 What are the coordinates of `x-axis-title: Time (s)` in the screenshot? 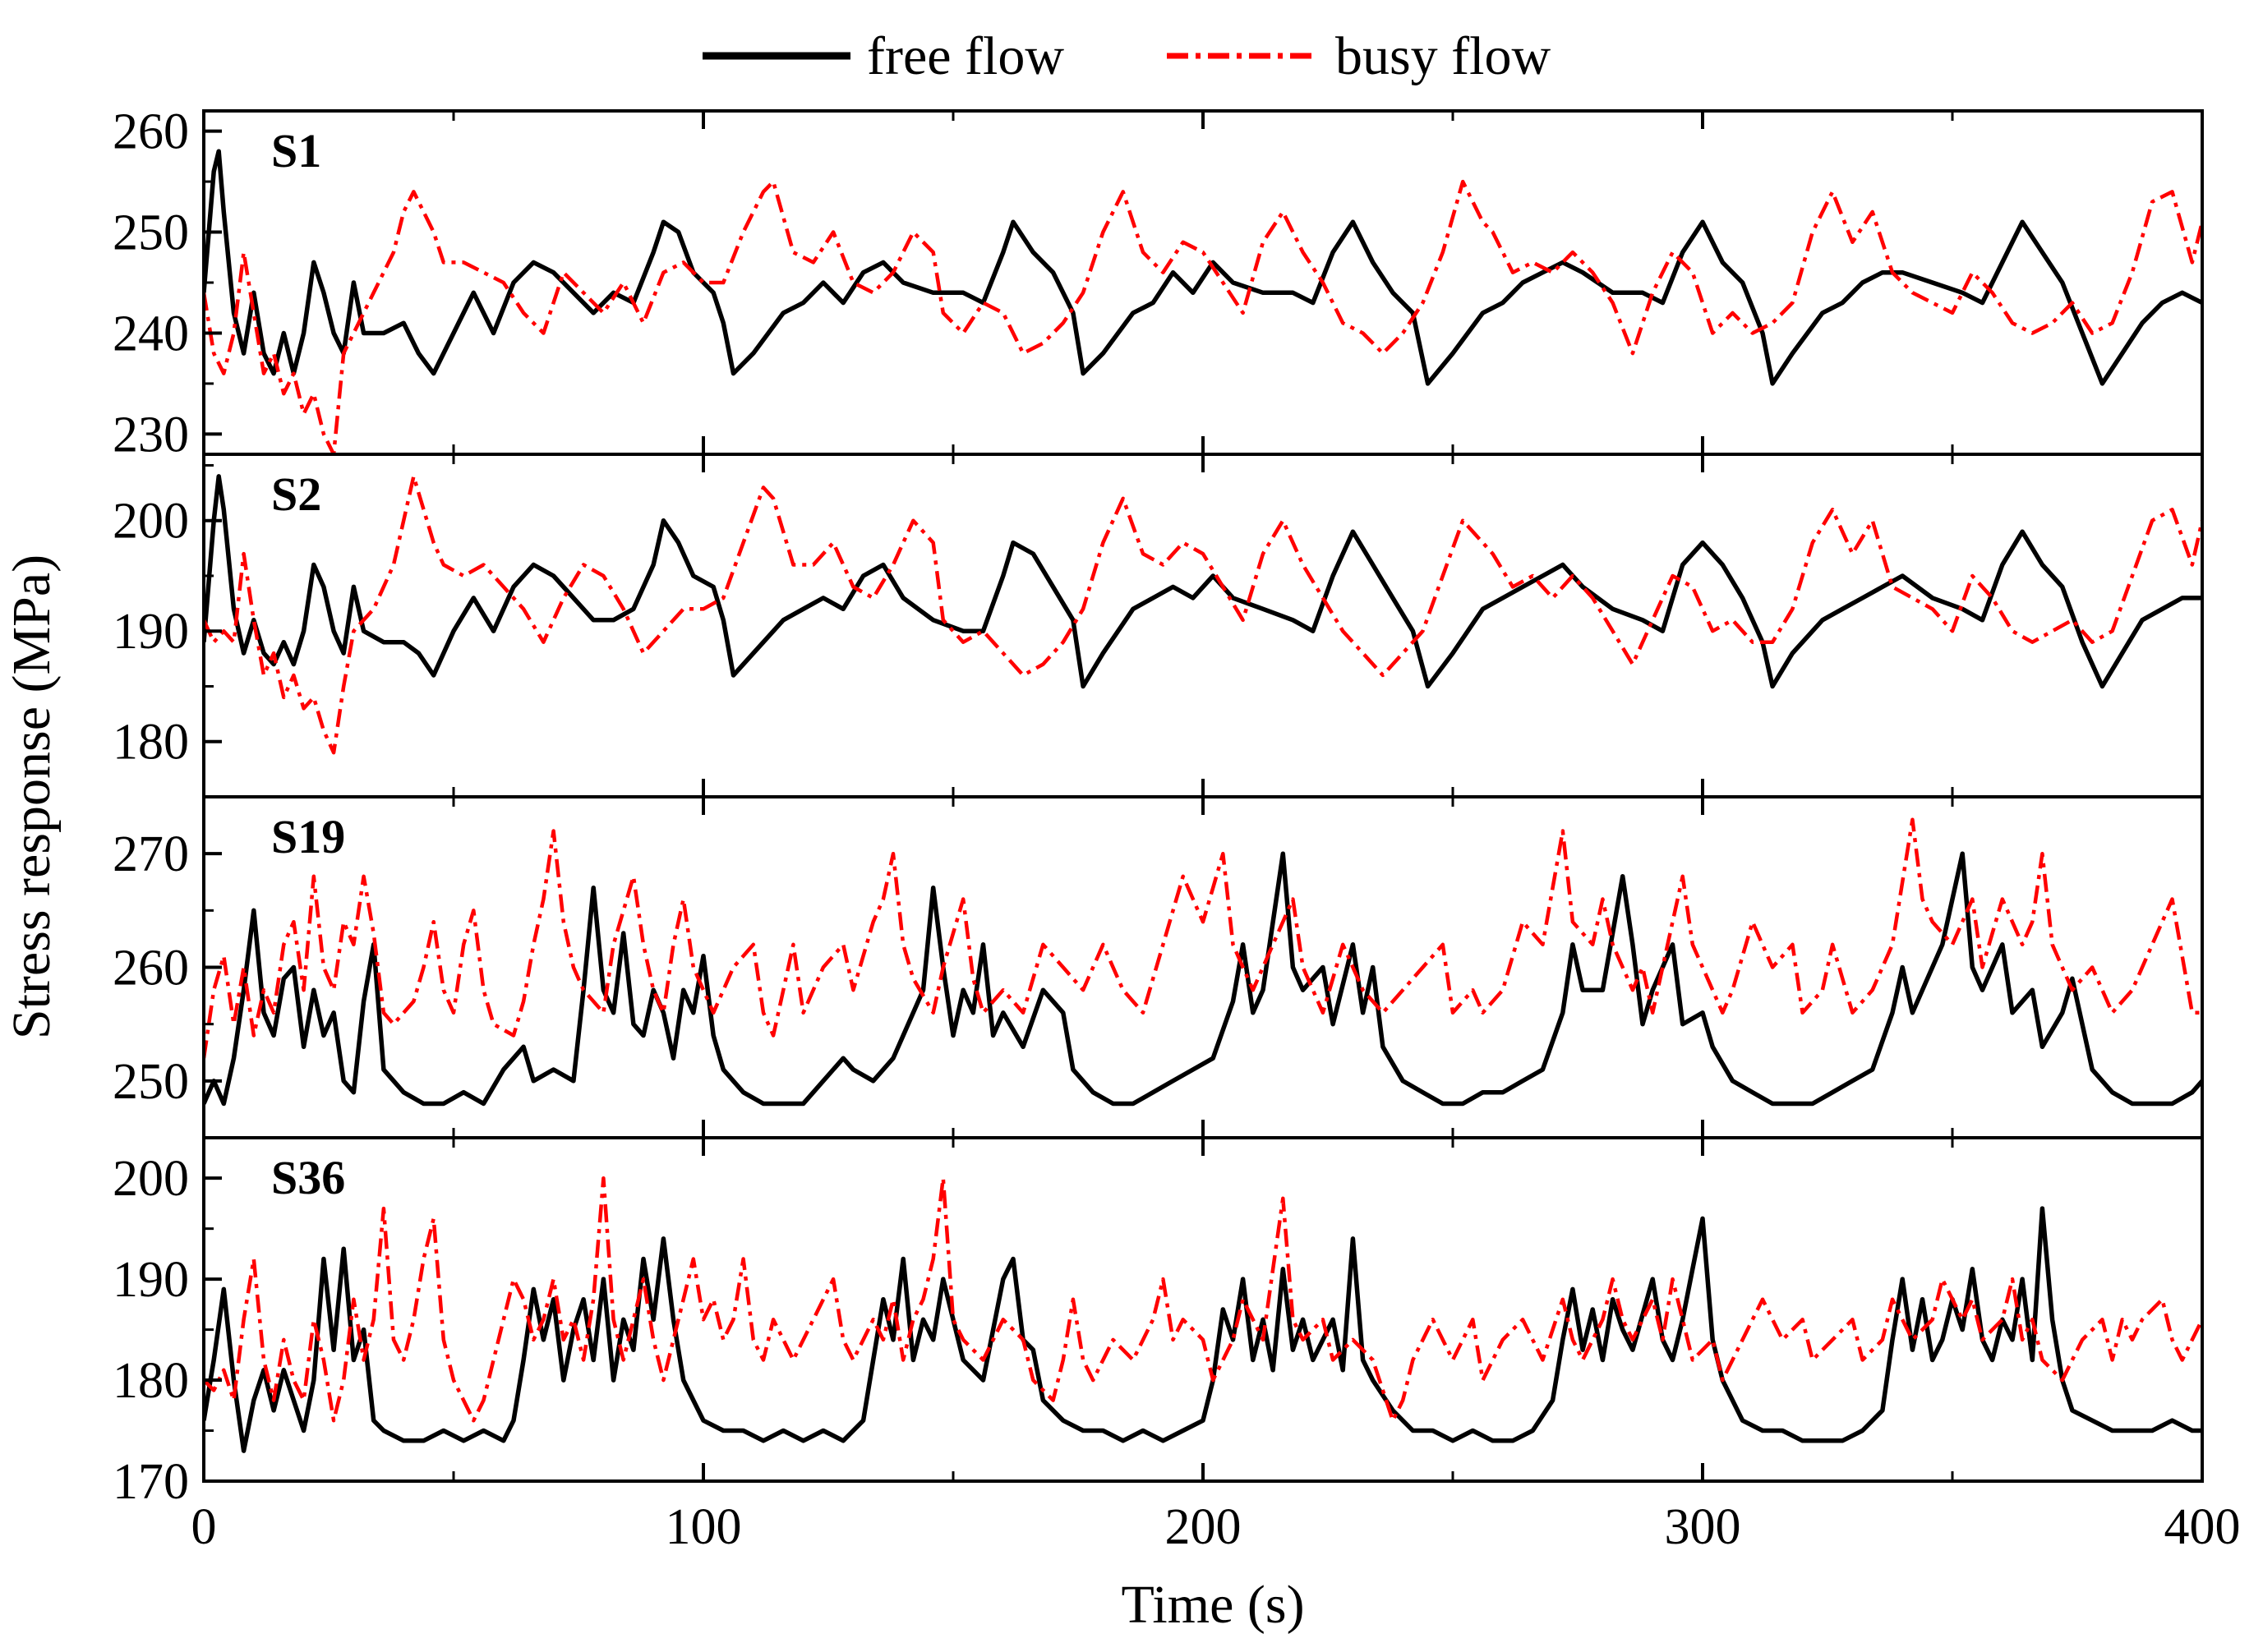 It's located at (1212, 1605).